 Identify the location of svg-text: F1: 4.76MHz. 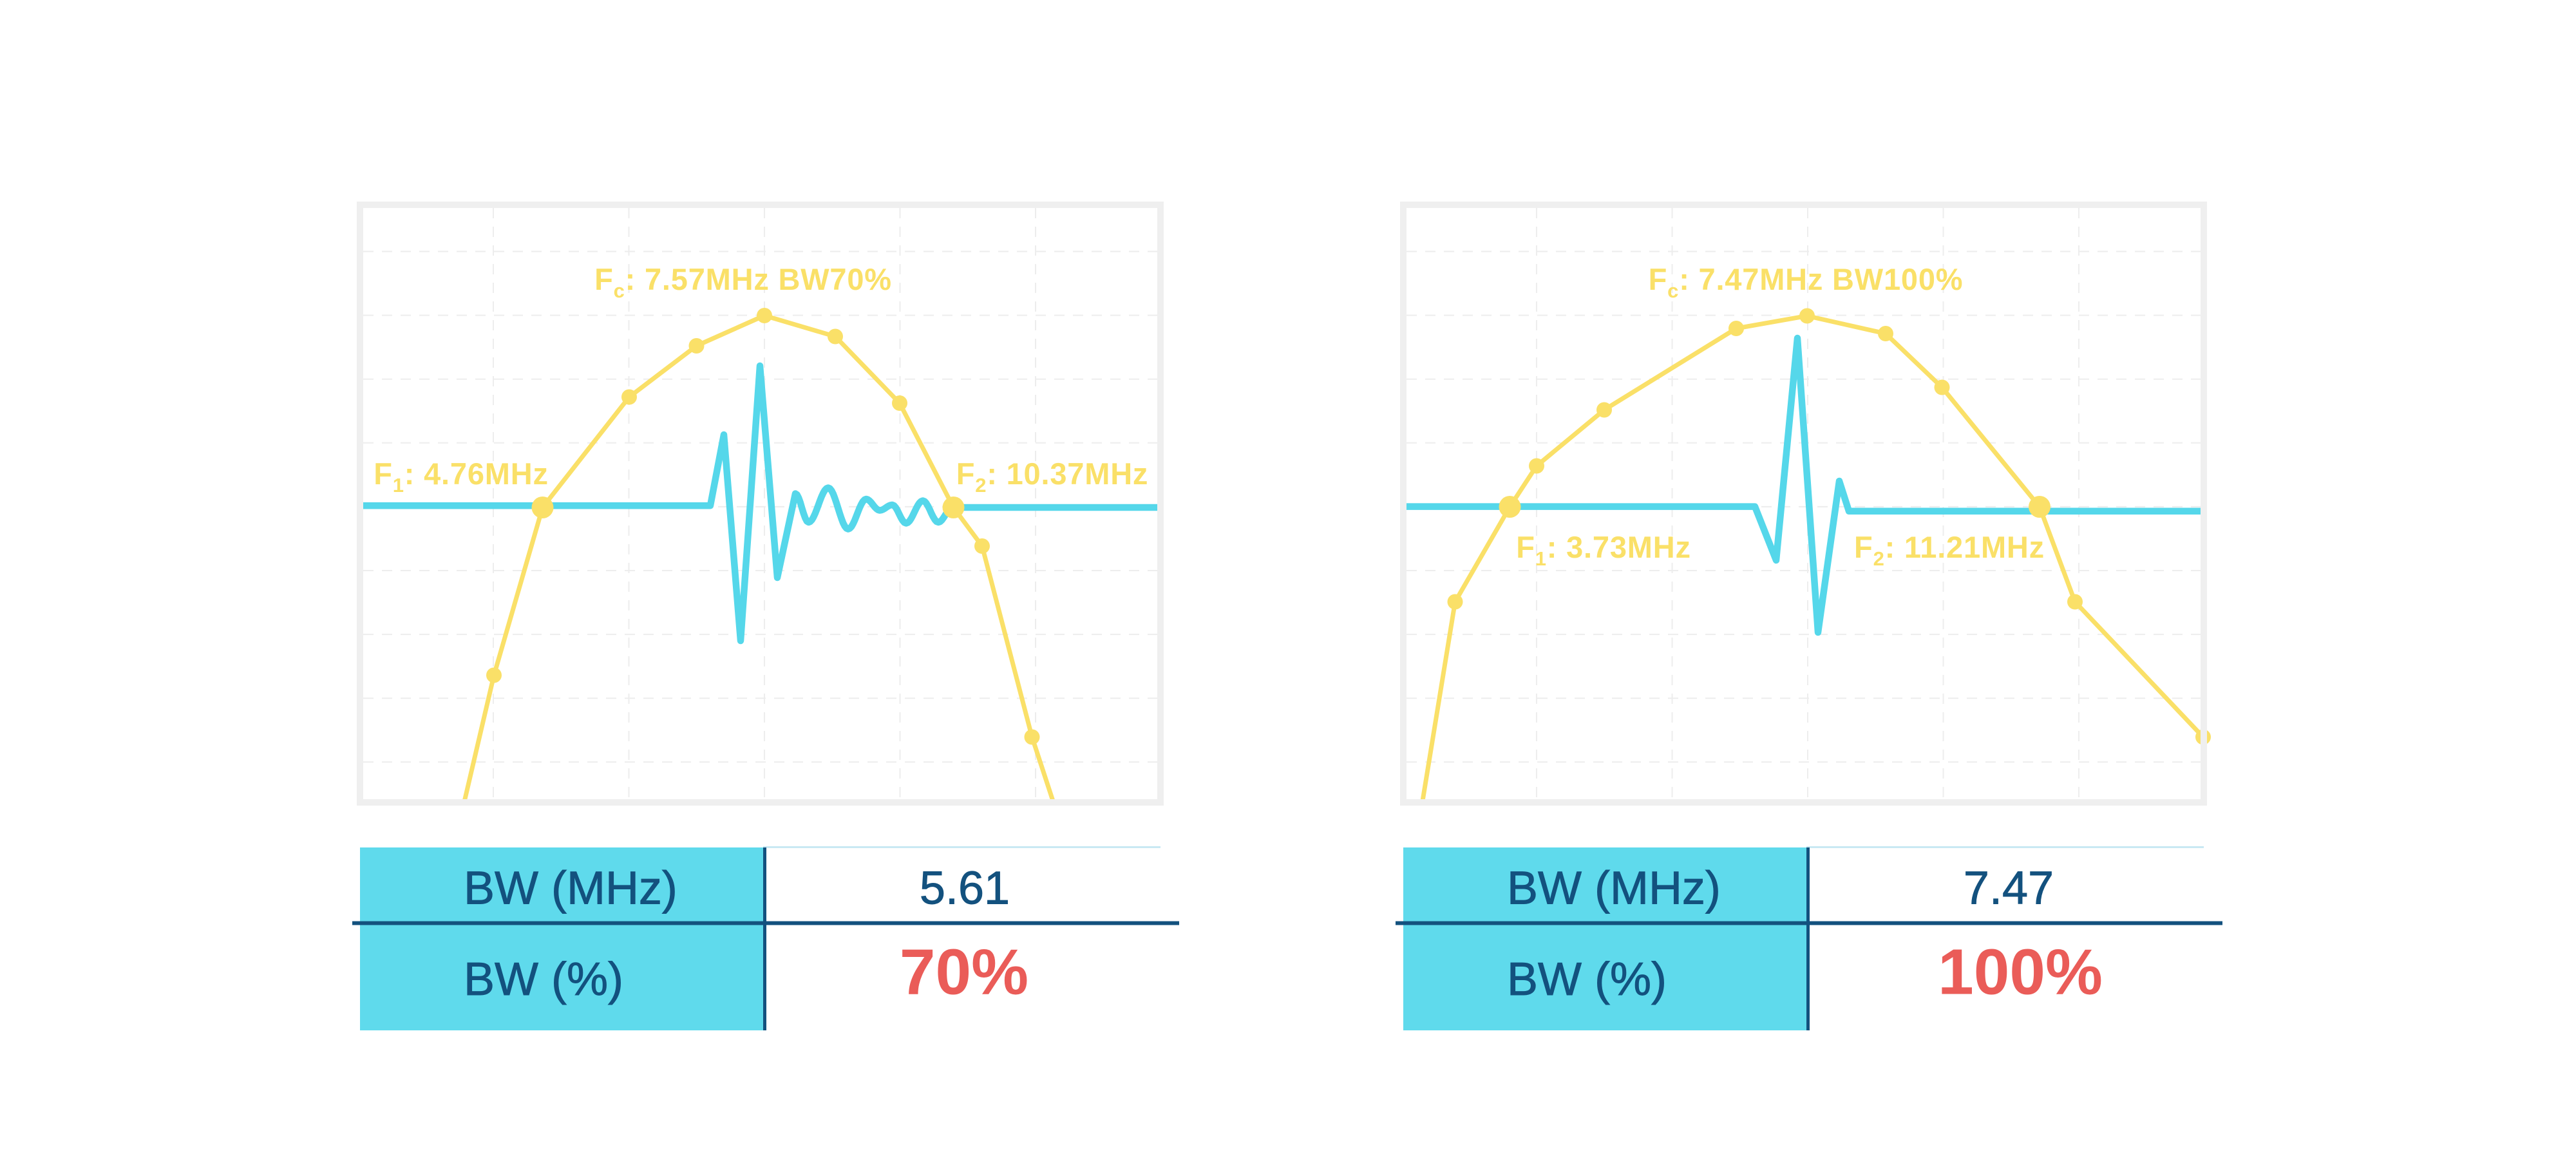
(462, 477).